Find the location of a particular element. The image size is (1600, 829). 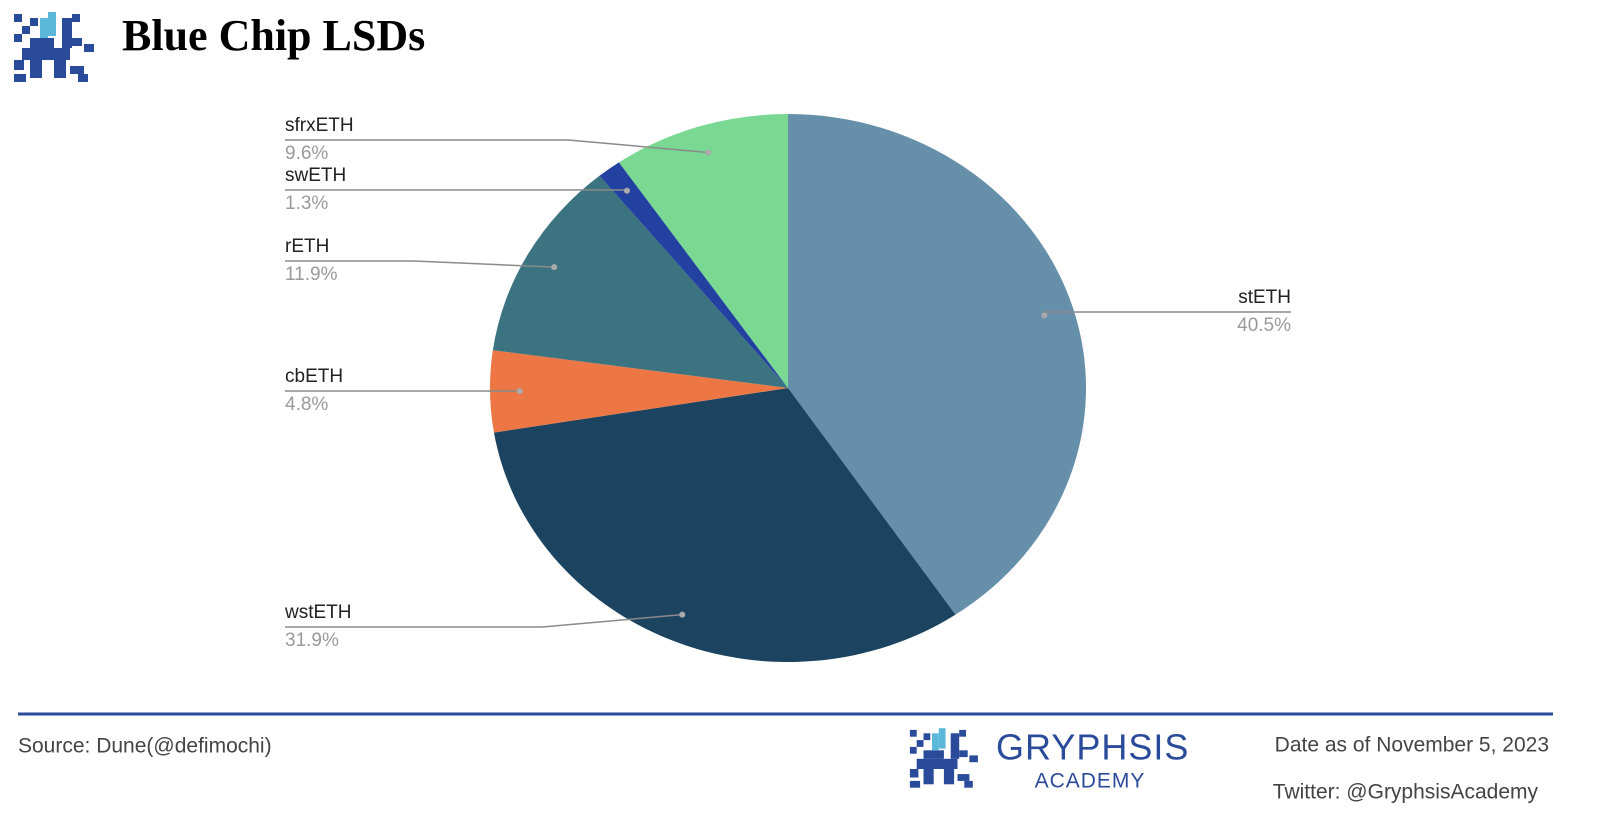

source: Source: Dune(@defimochi) is located at coordinates (145, 746).